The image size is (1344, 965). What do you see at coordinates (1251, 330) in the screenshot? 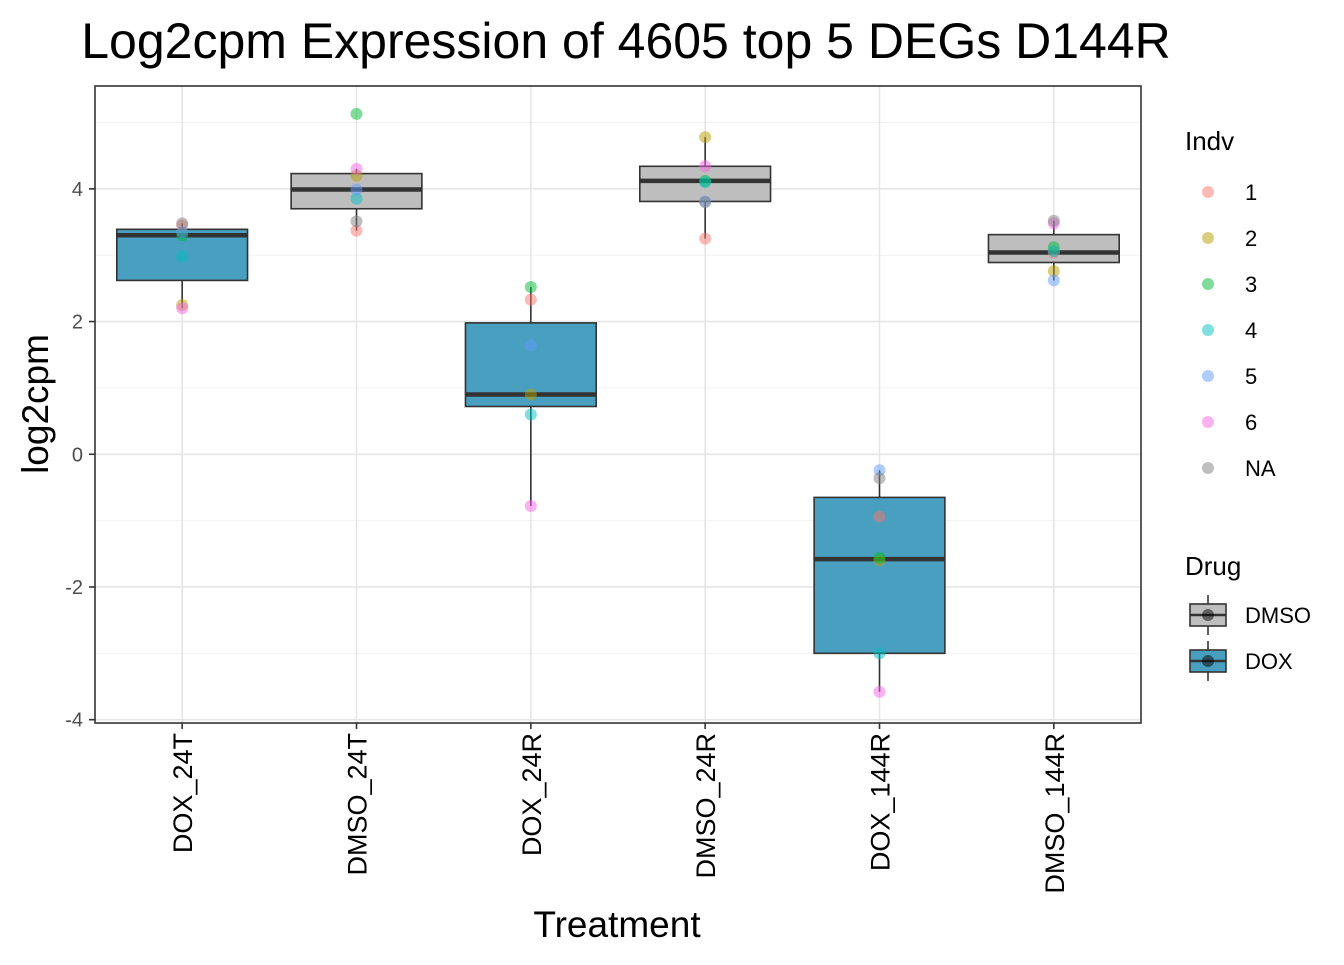
I see `legend-indv-label: 4` at bounding box center [1251, 330].